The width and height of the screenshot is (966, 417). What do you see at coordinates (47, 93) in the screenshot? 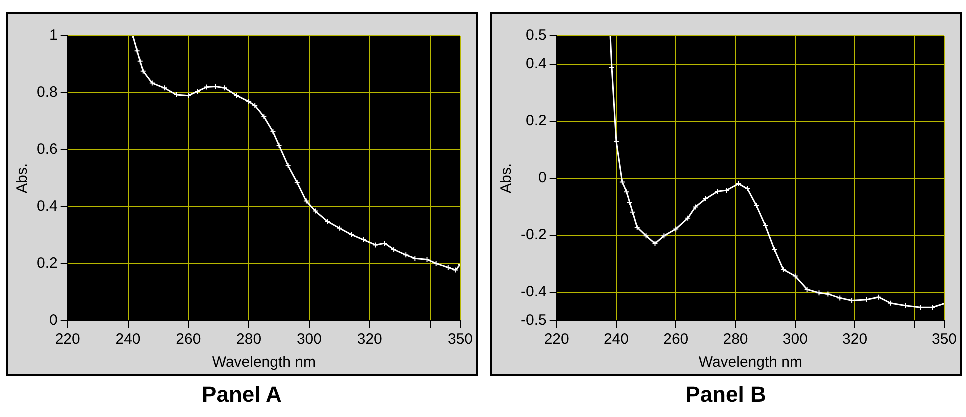
I see `y-tick-label: 0.8` at bounding box center [47, 93].